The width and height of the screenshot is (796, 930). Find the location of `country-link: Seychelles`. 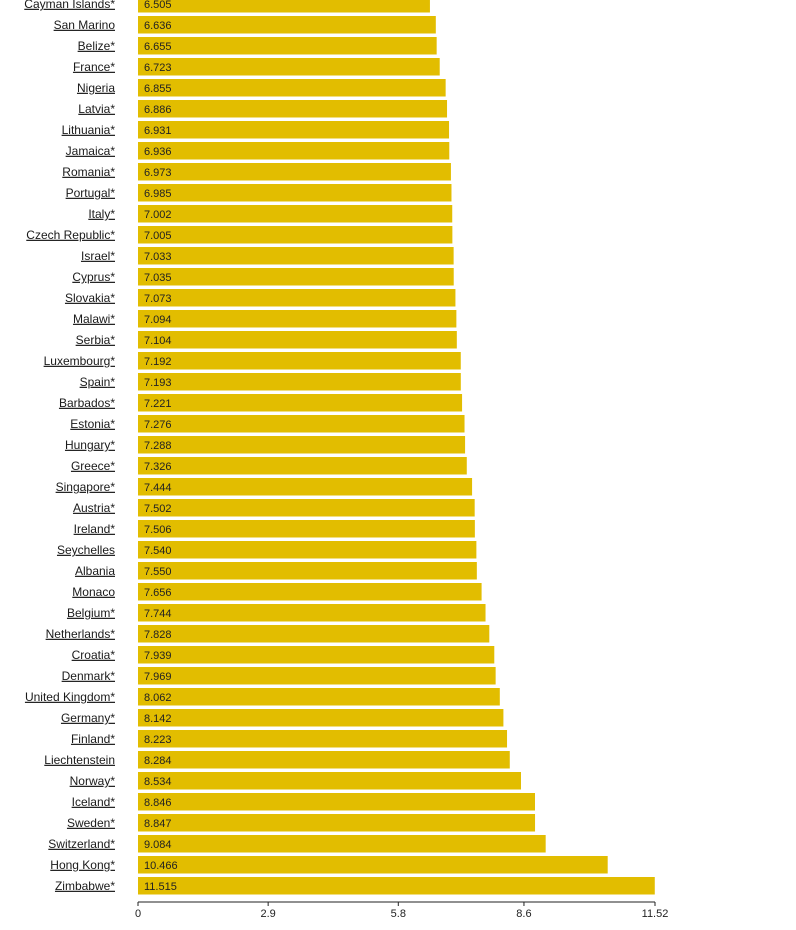

country-link: Seychelles is located at coordinates (86, 550).